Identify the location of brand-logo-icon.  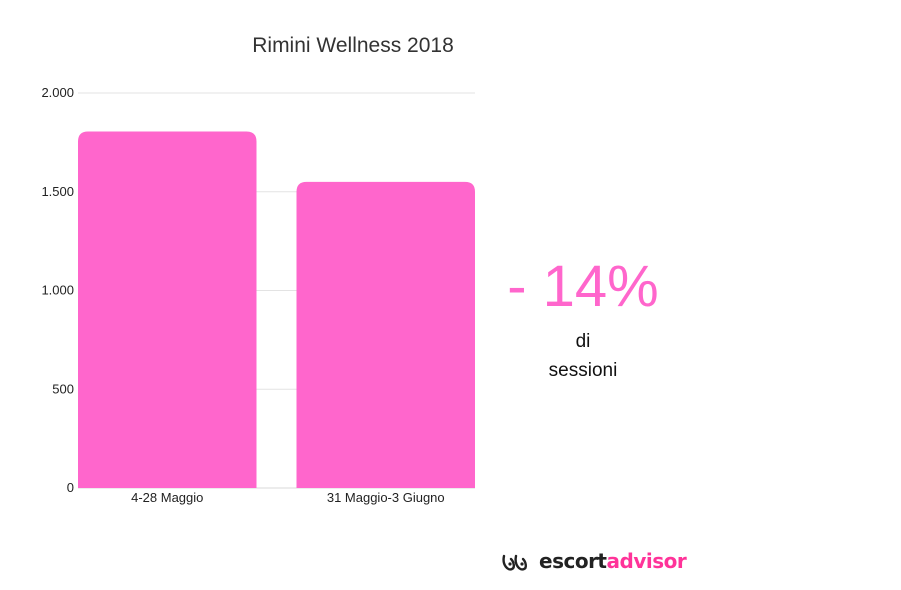
(514, 562).